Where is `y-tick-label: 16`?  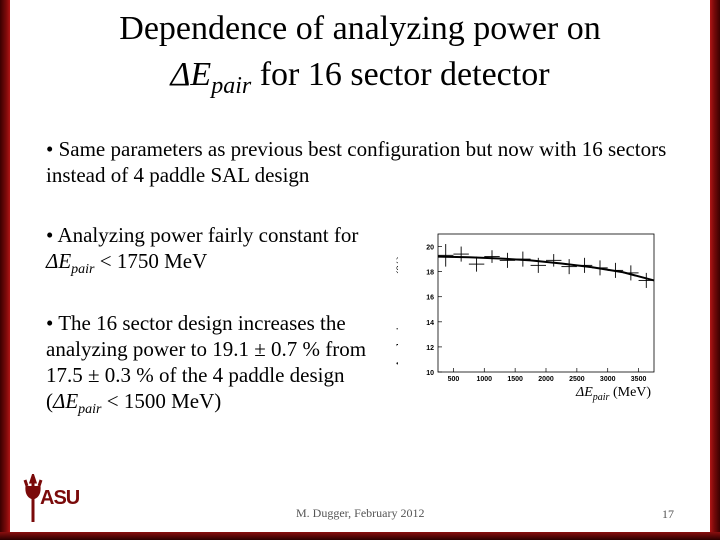
y-tick-label: 16 is located at coordinates (430, 298).